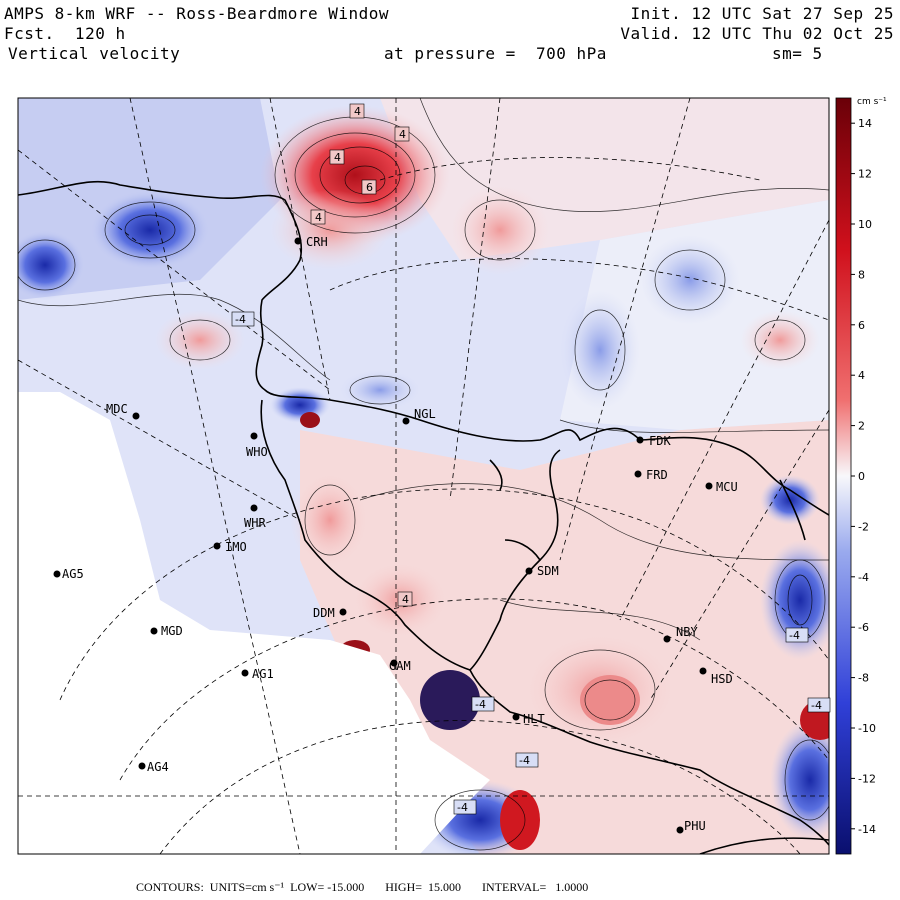 The height and width of the screenshot is (900, 900). Describe the element at coordinates (263, 674) in the screenshot. I see `svg-text: AG1` at that location.